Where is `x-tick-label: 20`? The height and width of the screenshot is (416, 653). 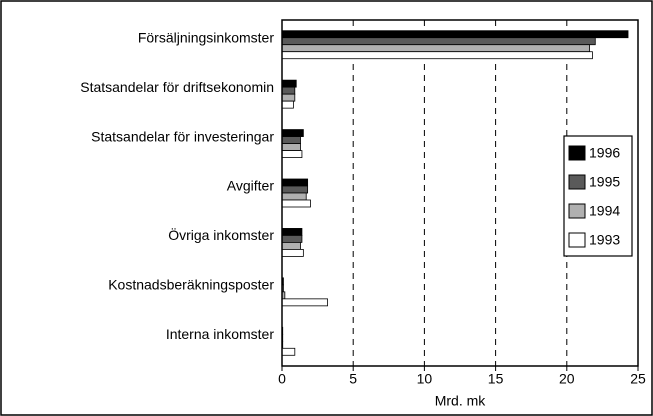 x-tick-label: 20 is located at coordinates (567, 379).